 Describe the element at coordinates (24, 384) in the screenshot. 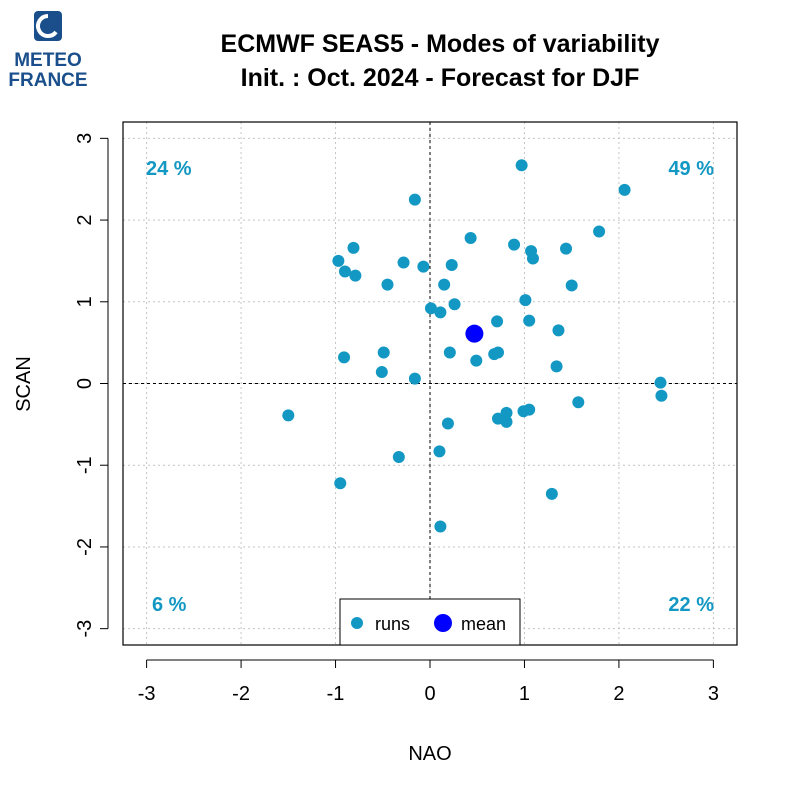

I see `y-axis-title: SCAN` at that location.